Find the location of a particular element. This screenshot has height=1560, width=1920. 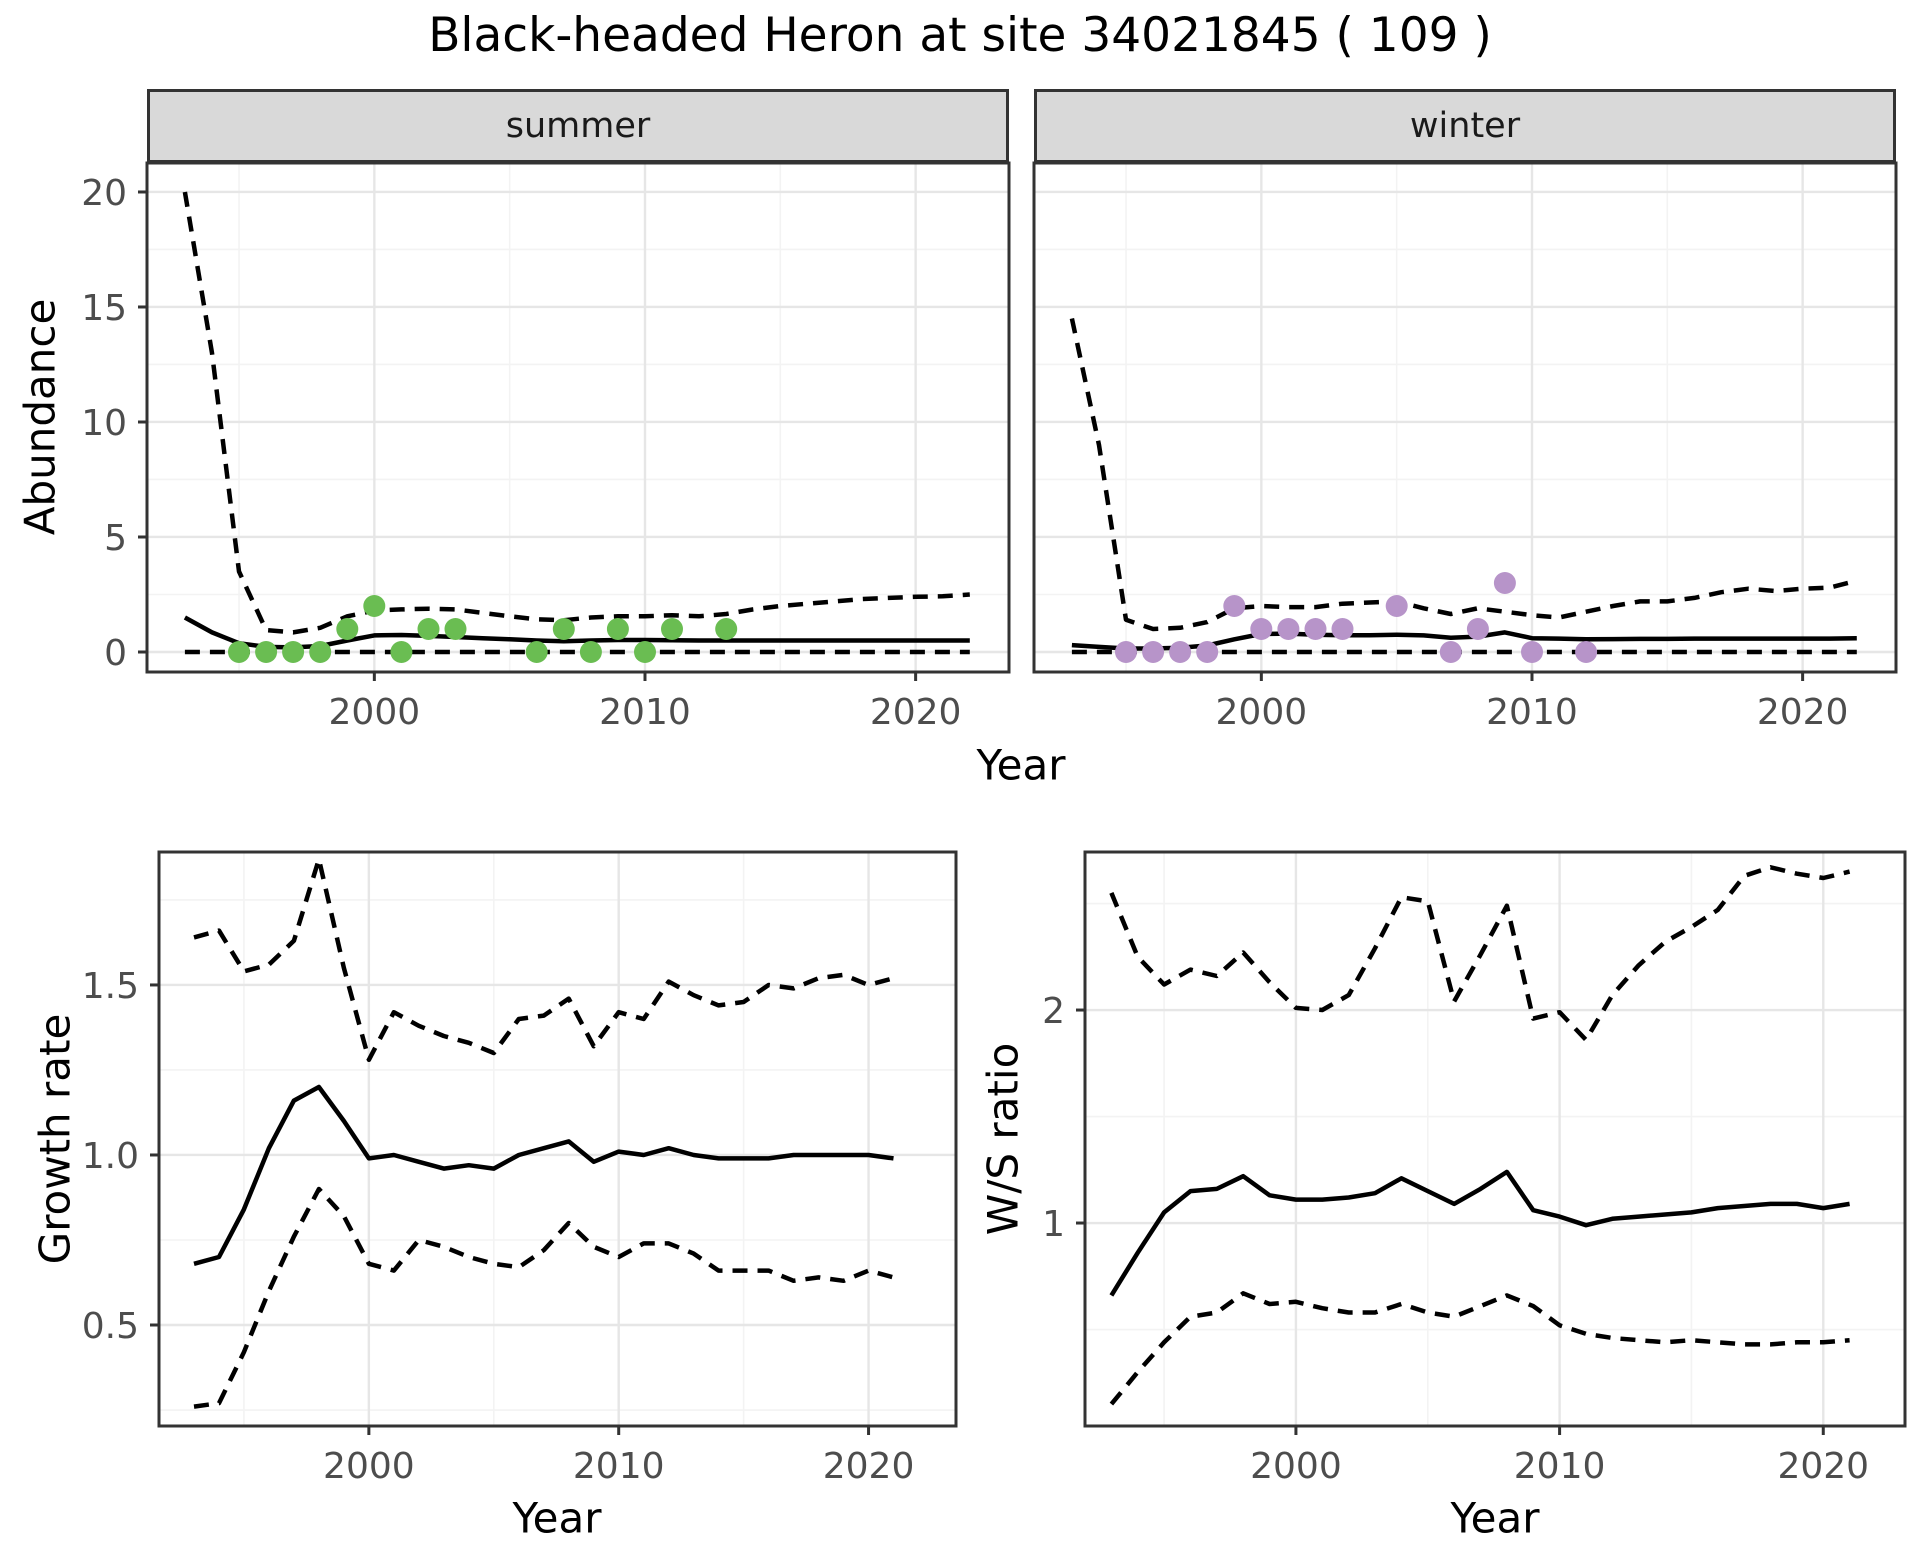

x-axis-title-year-growth: Year is located at coordinates (557, 1518).